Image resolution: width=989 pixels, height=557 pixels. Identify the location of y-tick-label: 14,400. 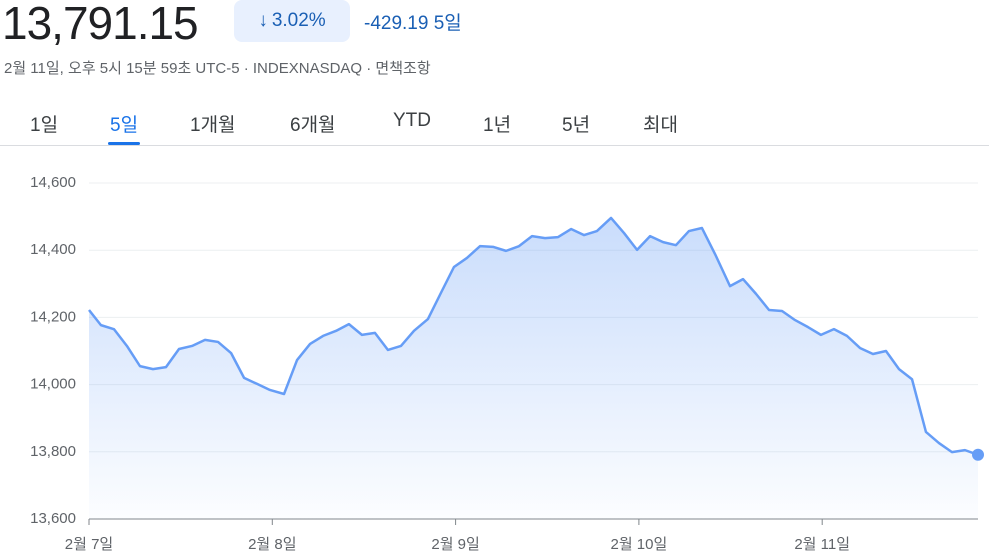
(53, 249).